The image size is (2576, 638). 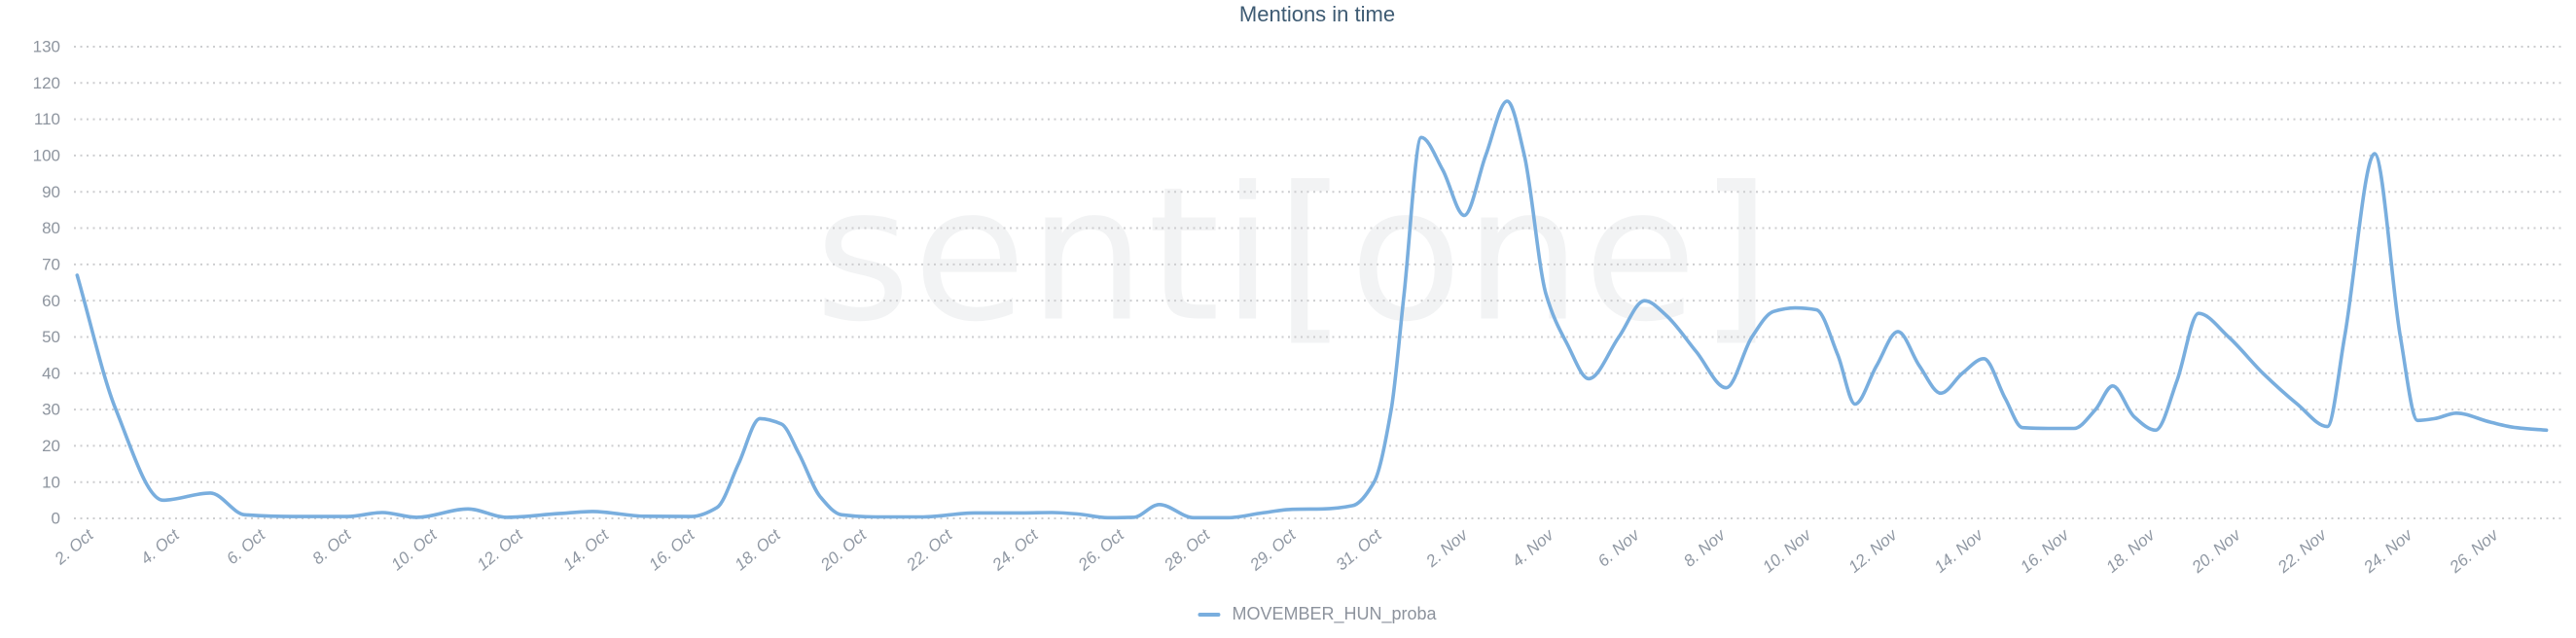 What do you see at coordinates (1359, 550) in the screenshot?
I see `x-tick-label: 31. Oct` at bounding box center [1359, 550].